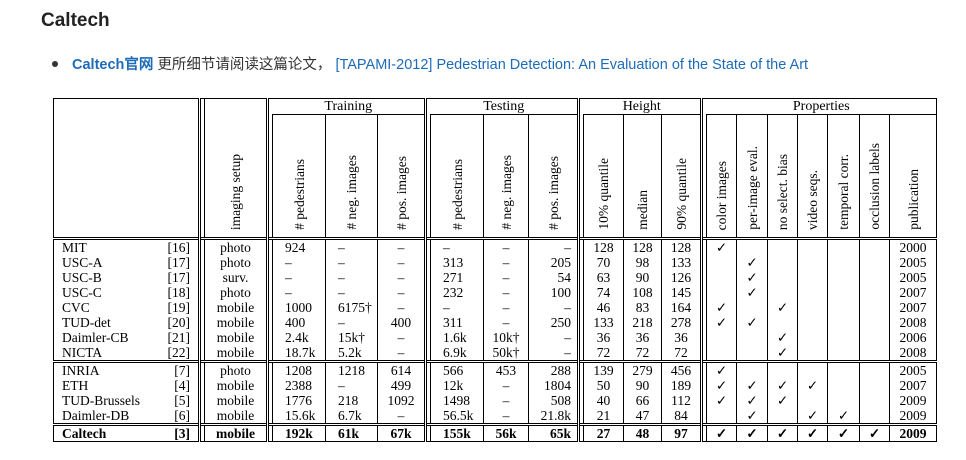 The image size is (966, 460). What do you see at coordinates (349, 106) in the screenshot?
I see `group-training: Training` at bounding box center [349, 106].